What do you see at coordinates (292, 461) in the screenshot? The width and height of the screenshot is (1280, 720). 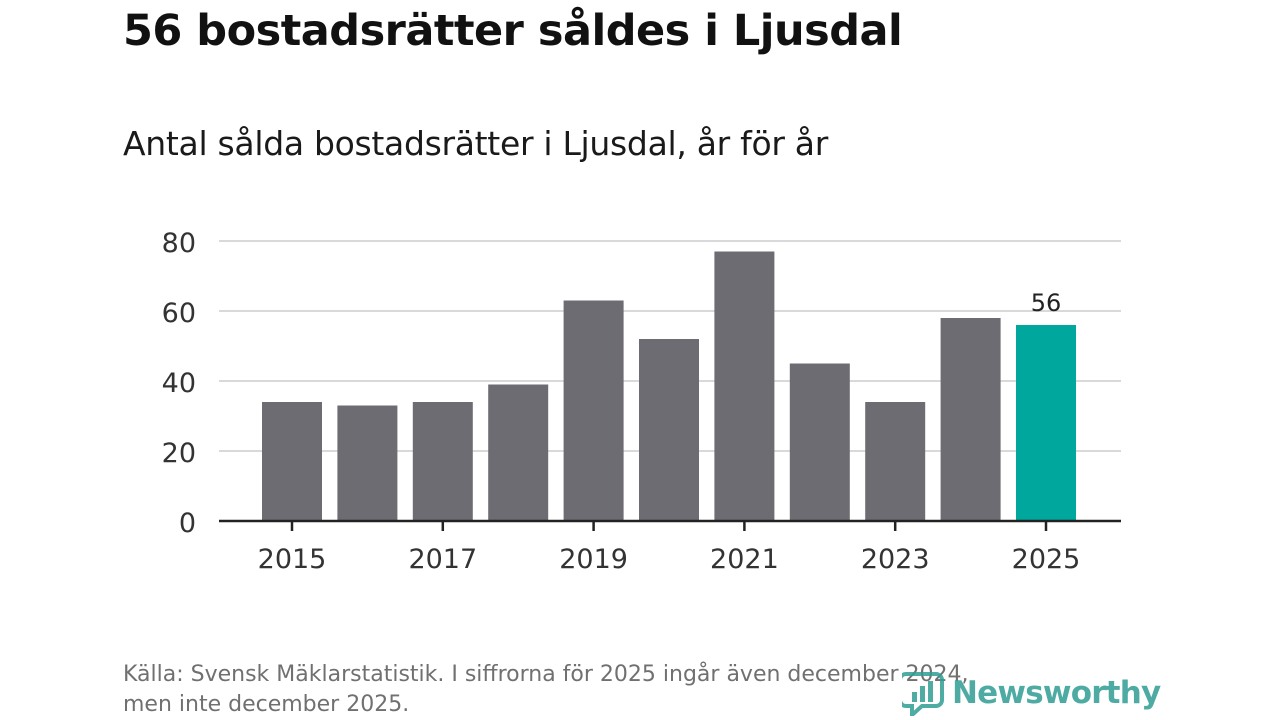 I see `bar-2015` at bounding box center [292, 461].